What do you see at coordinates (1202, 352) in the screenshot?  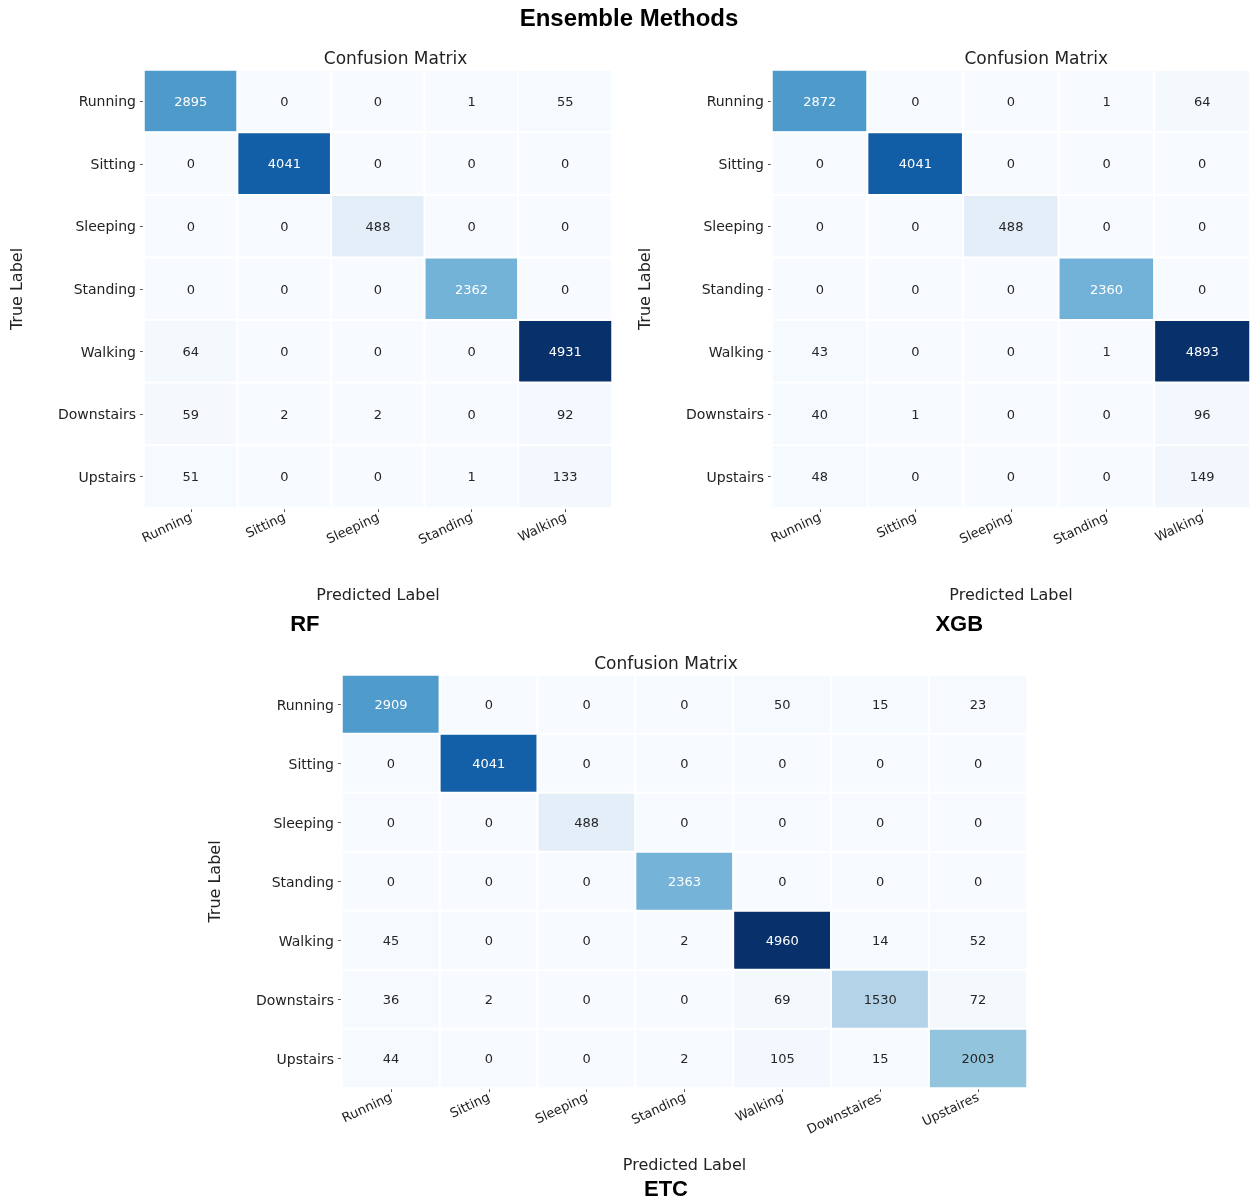 I see `data-label: 4893` at bounding box center [1202, 352].